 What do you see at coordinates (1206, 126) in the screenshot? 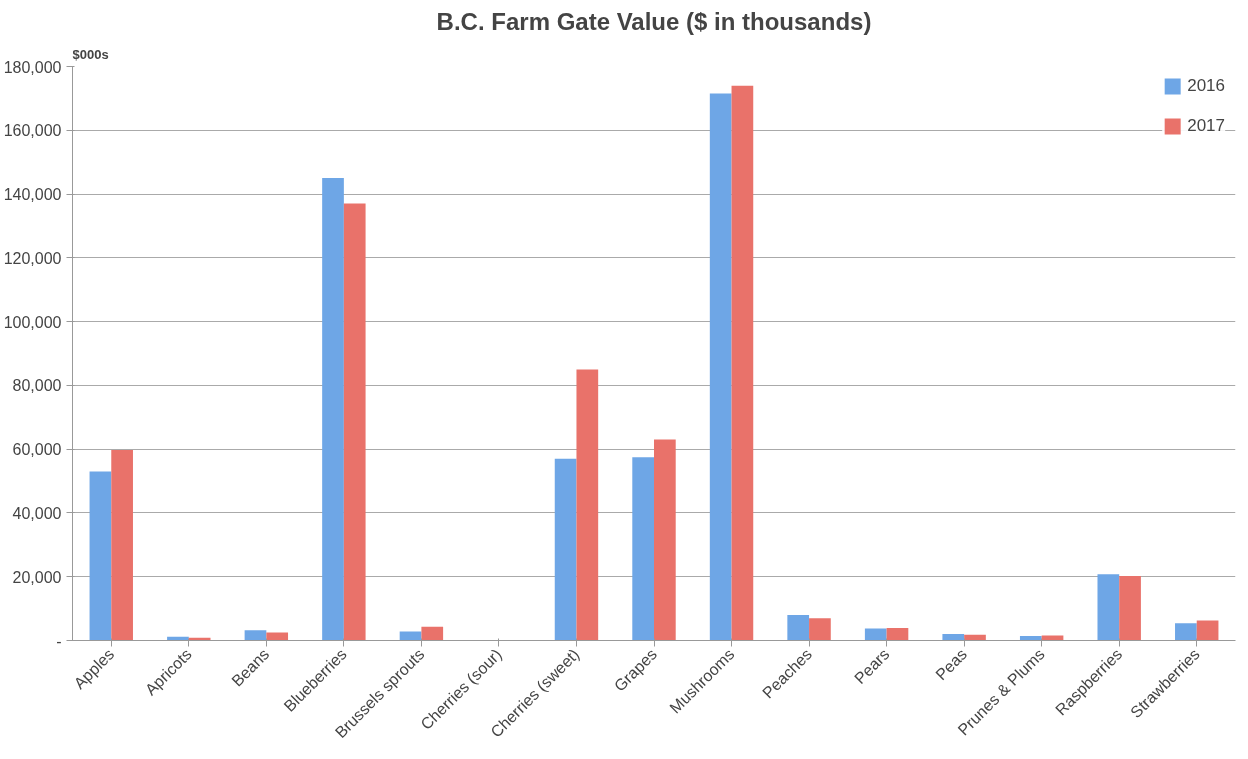
I see `legend-label: 2017` at bounding box center [1206, 126].